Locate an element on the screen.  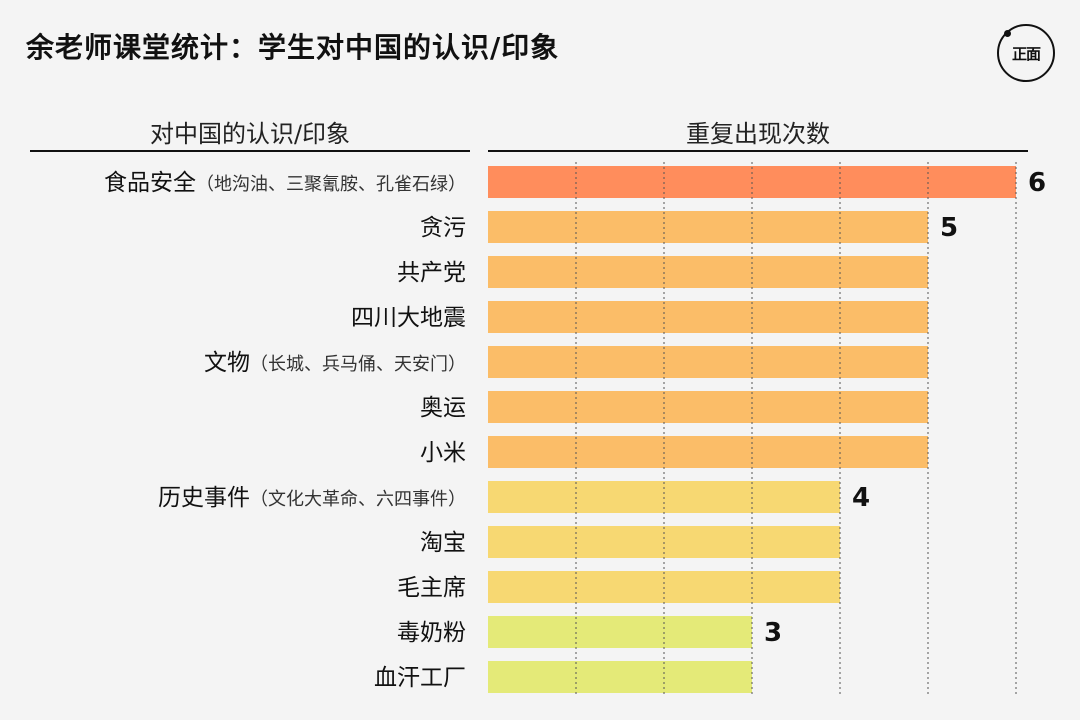
value-column-header: 重复出现次数 is located at coordinates (758, 134).